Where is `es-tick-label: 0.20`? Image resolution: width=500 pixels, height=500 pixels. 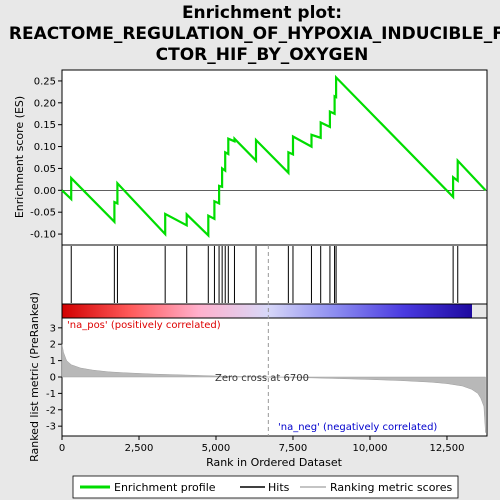
es-tick-label: 0.20 is located at coordinates (45, 103).